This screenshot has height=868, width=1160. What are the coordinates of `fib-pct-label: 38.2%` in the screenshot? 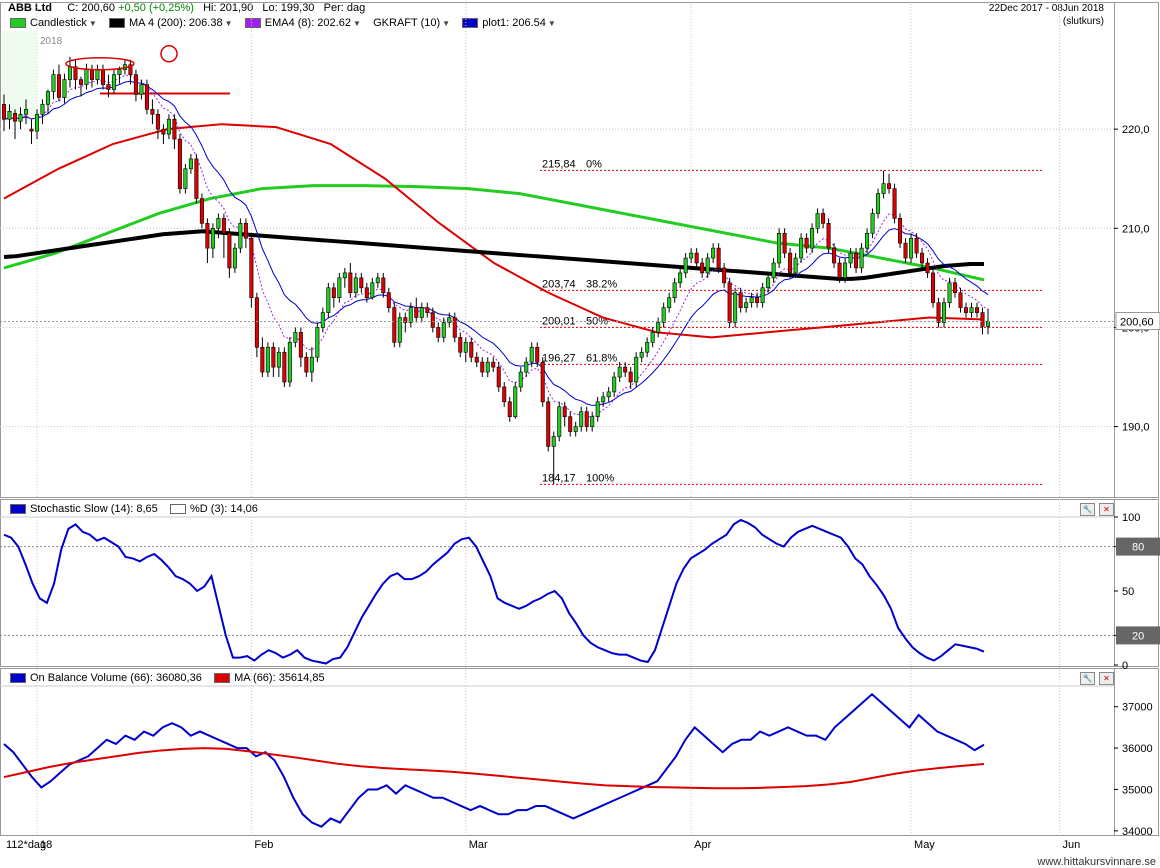 It's located at (601, 284).